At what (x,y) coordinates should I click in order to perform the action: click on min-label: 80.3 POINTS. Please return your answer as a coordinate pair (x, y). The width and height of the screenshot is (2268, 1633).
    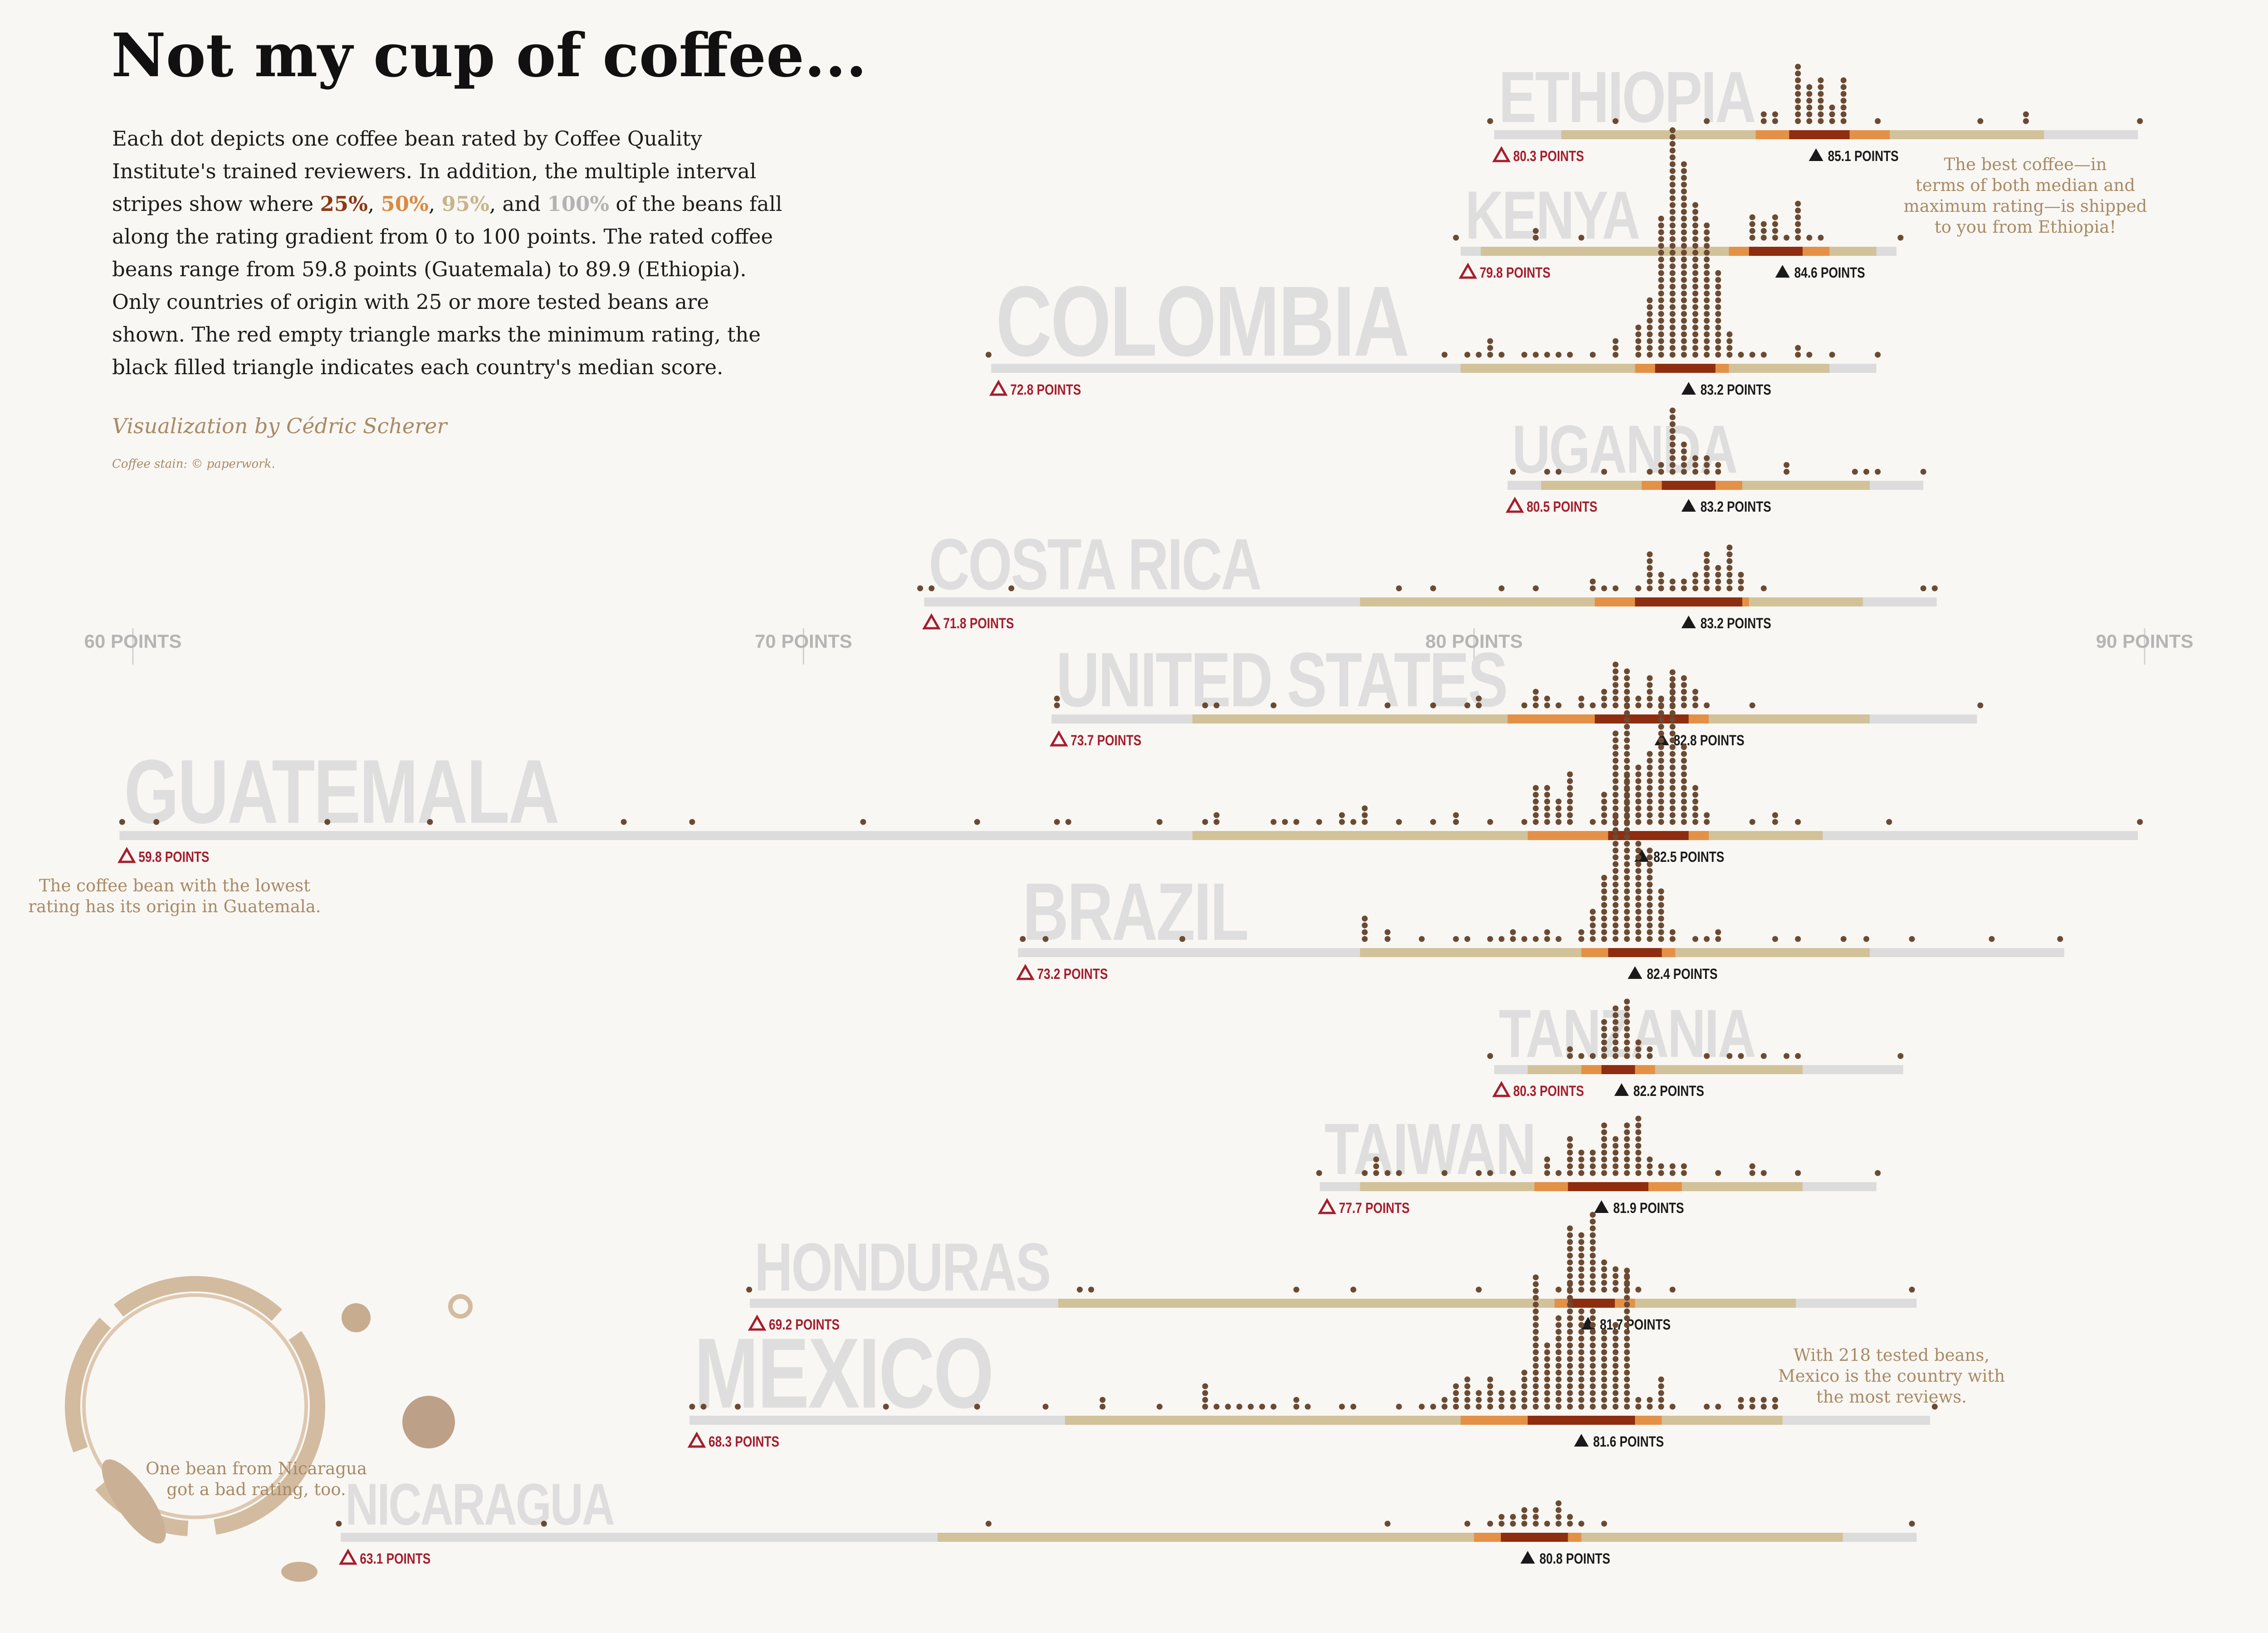
    Looking at the image, I should click on (1549, 157).